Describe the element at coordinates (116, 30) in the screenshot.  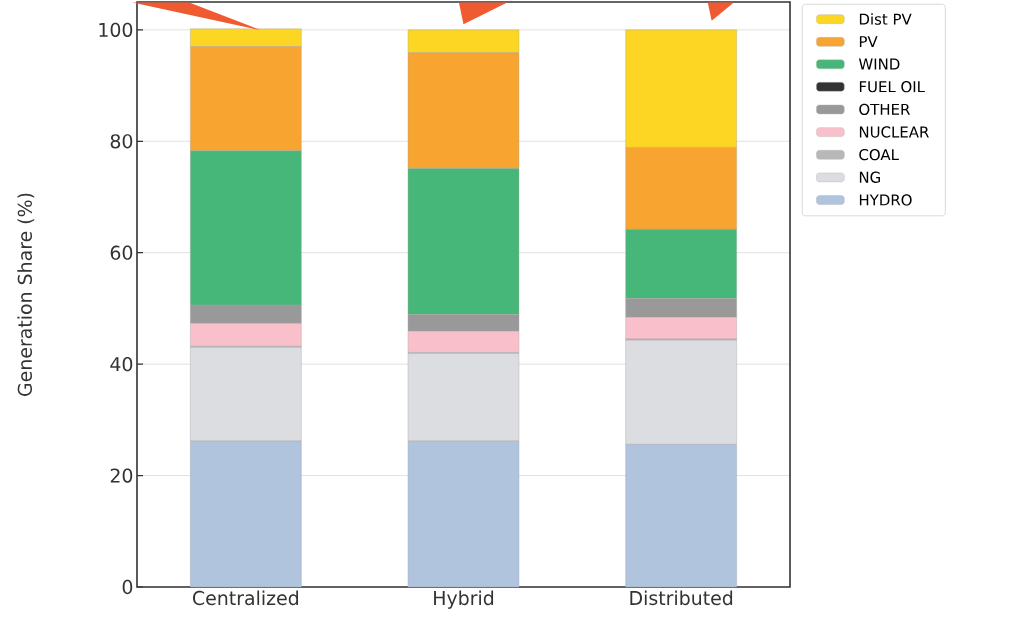
I see `y-tick-label: 100` at that location.